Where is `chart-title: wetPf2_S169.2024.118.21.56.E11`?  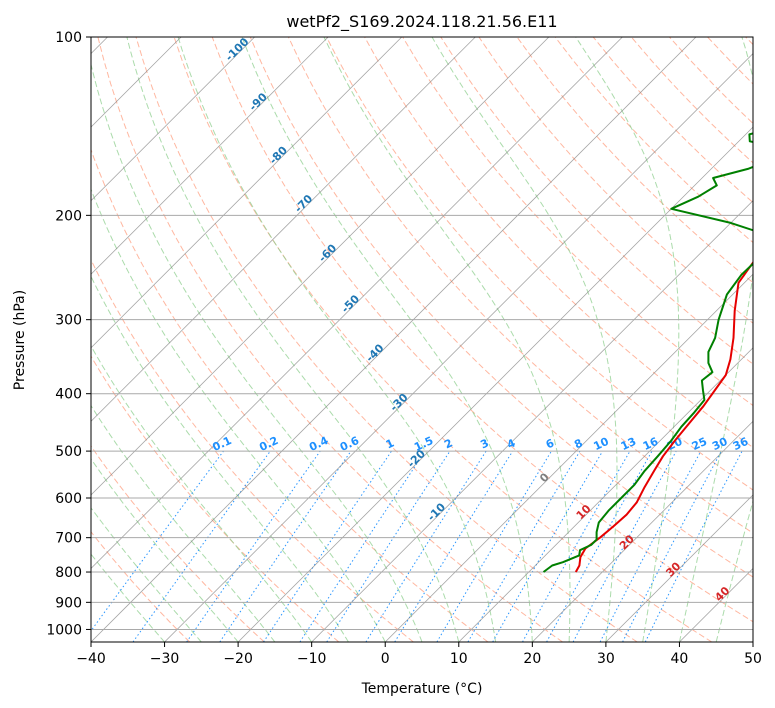 chart-title: wetPf2_S169.2024.118.21.56.E11 is located at coordinates (421, 22).